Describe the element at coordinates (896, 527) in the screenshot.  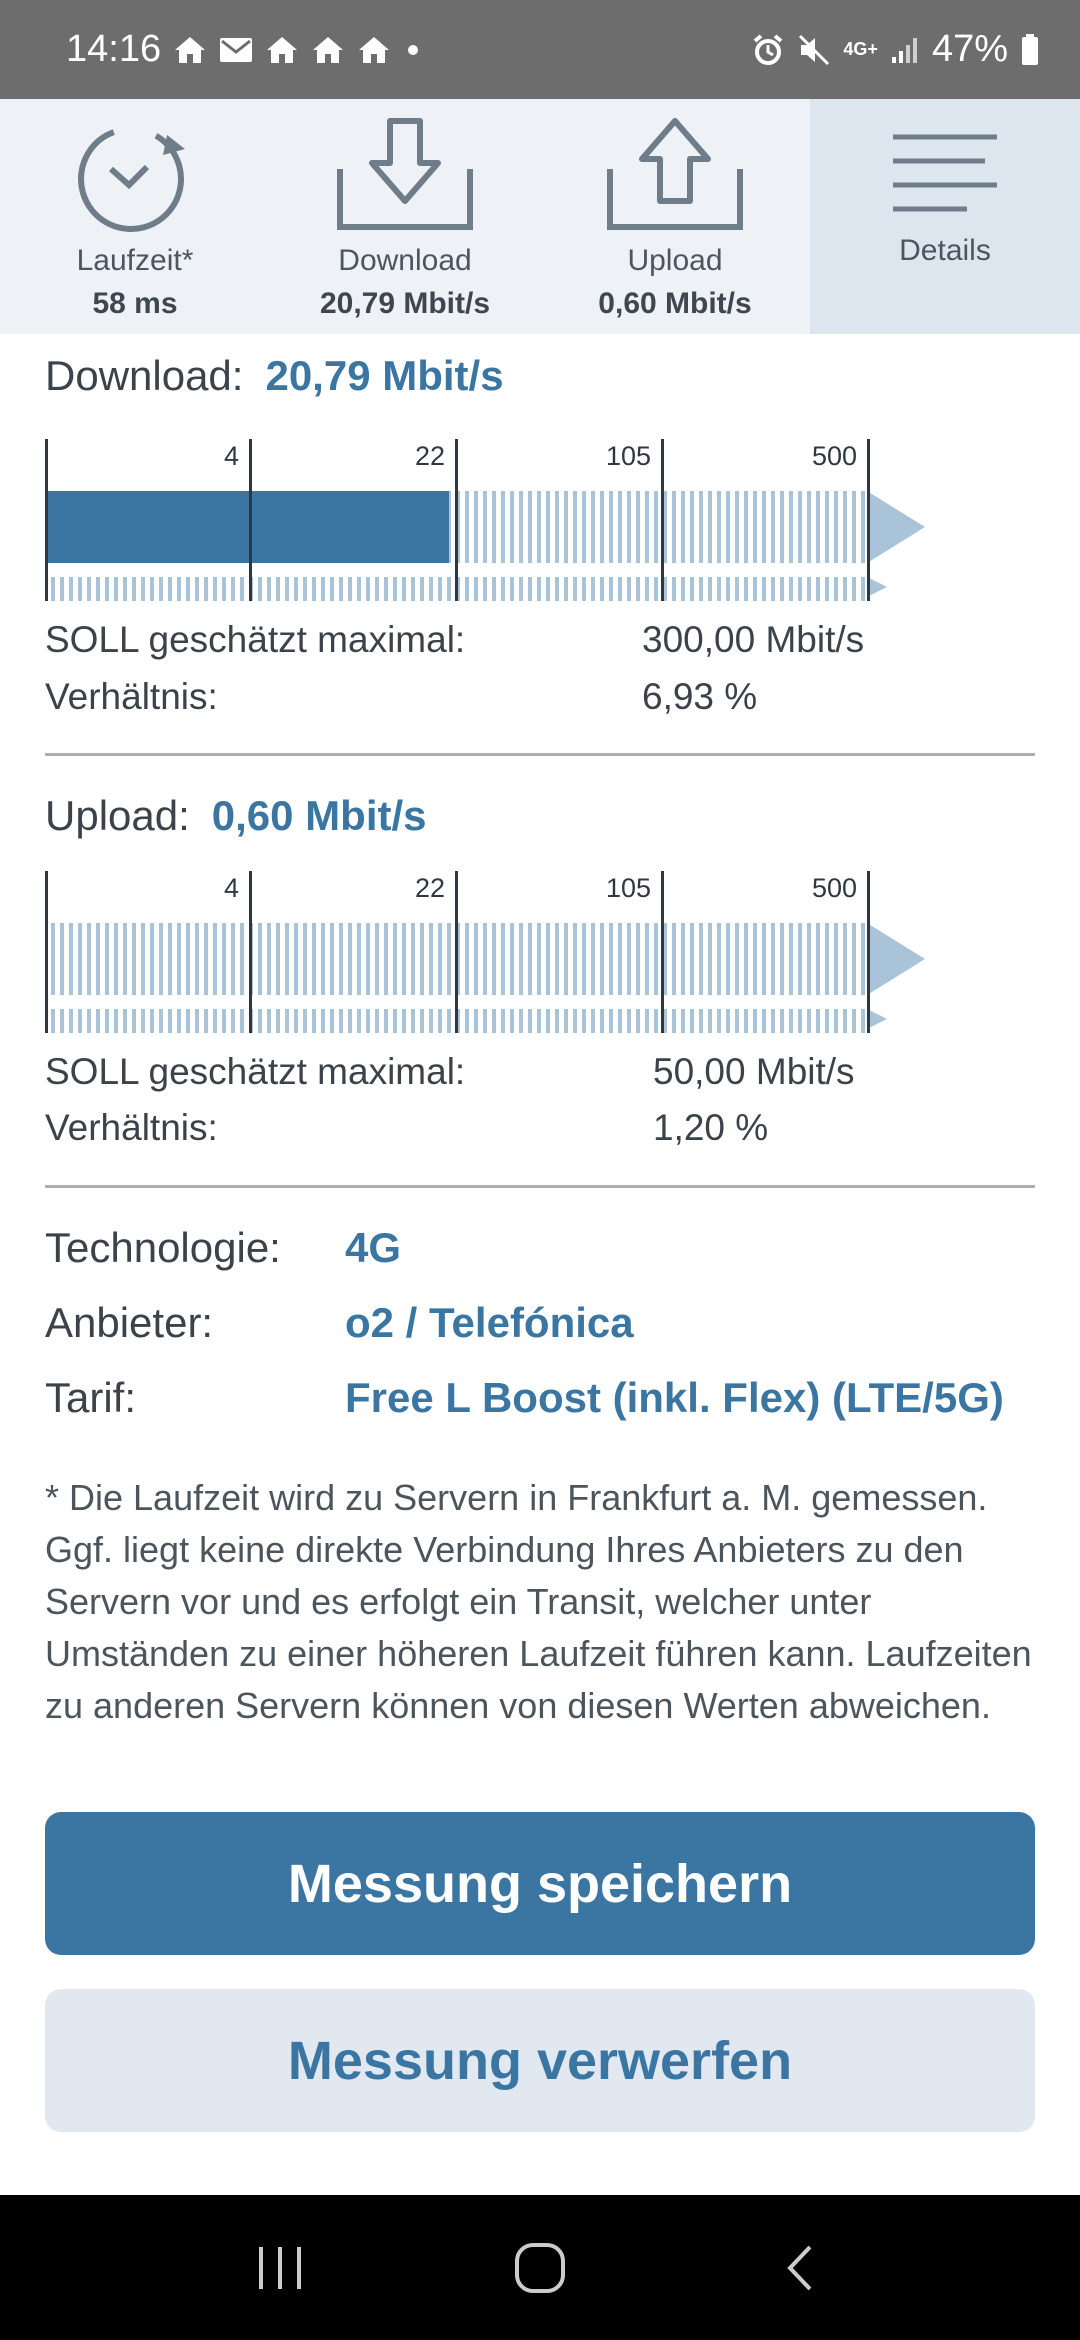
I see `gauge-arrow-large` at that location.